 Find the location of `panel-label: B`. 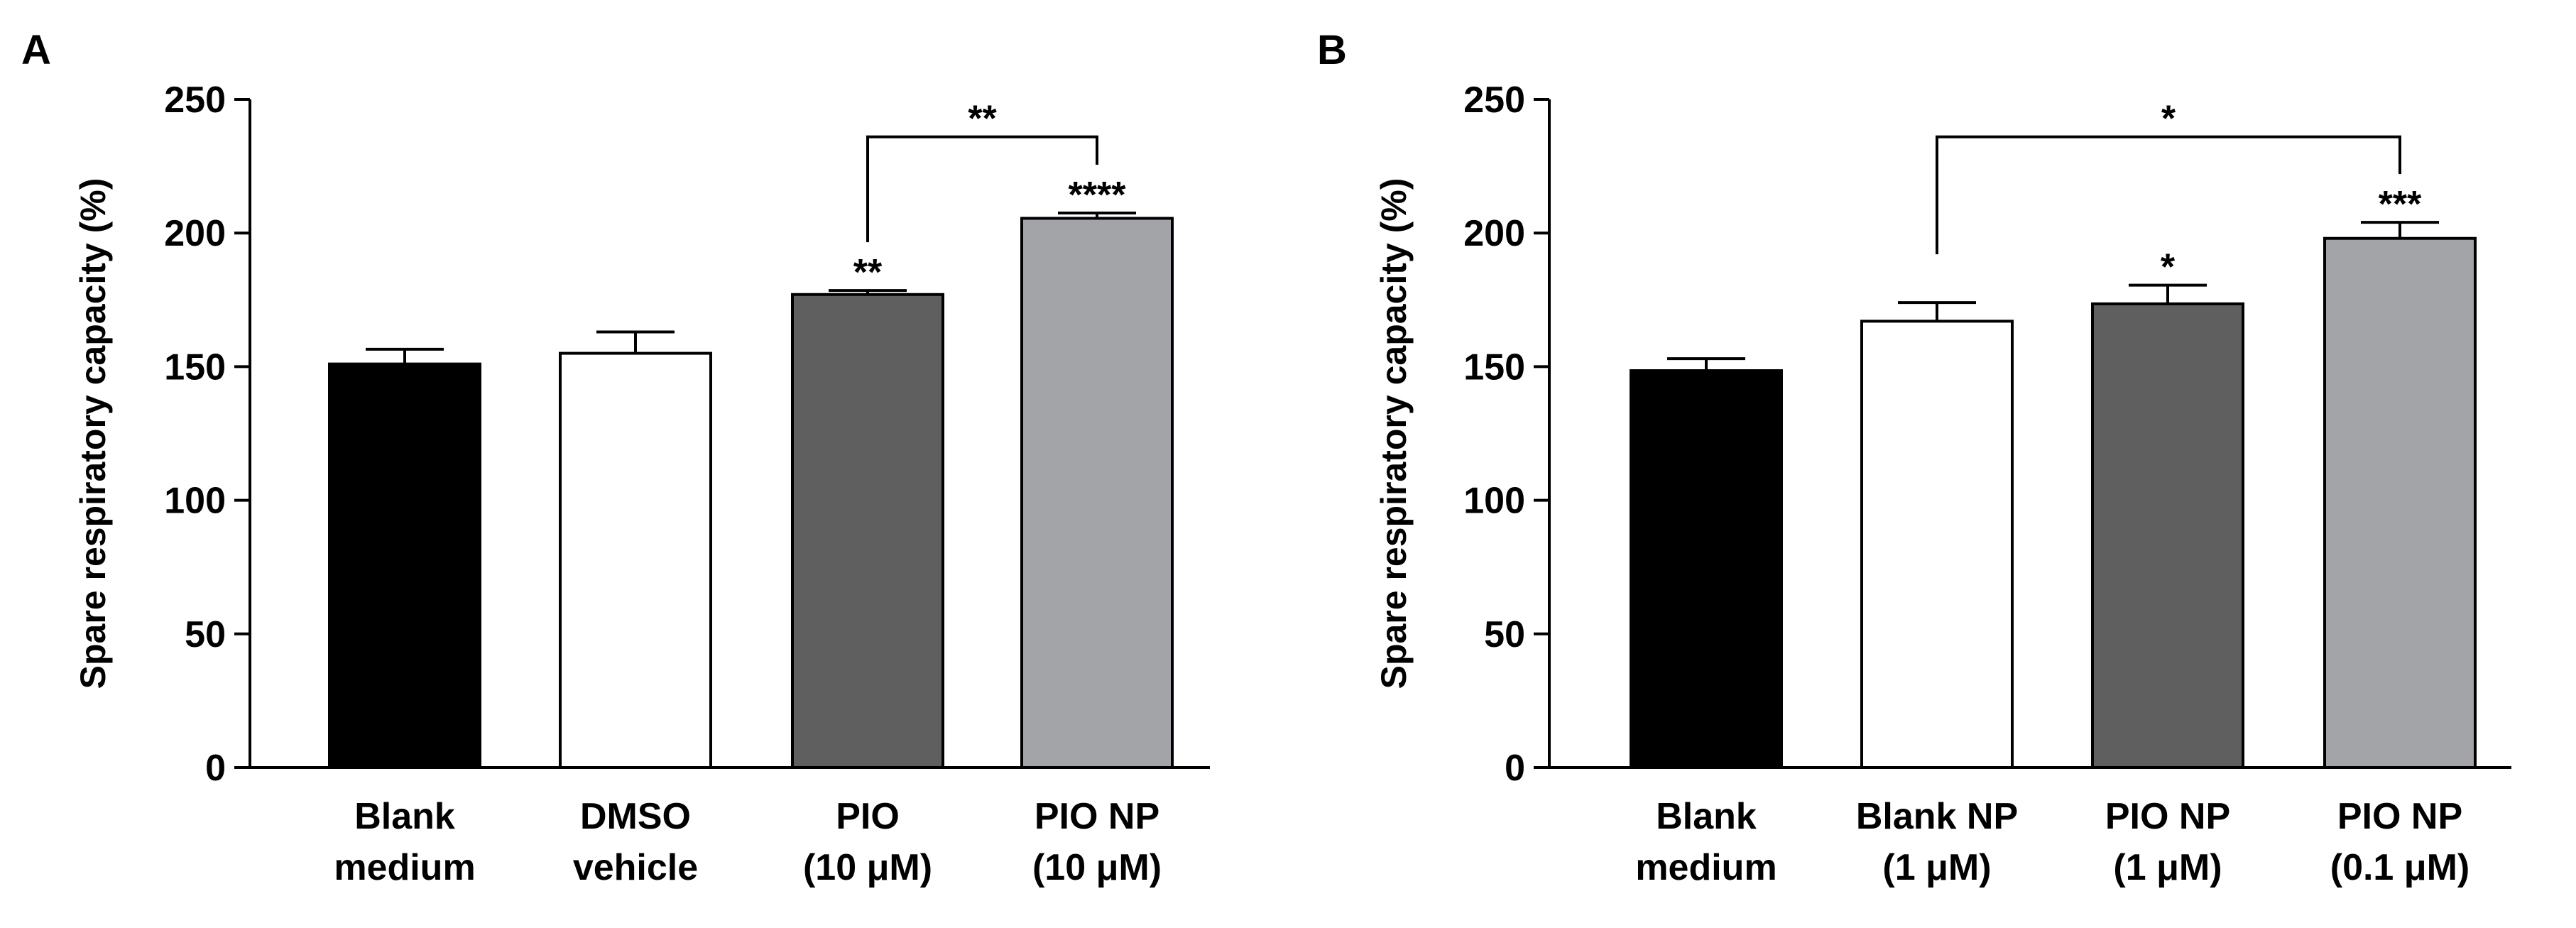

panel-label: B is located at coordinates (1332, 50).